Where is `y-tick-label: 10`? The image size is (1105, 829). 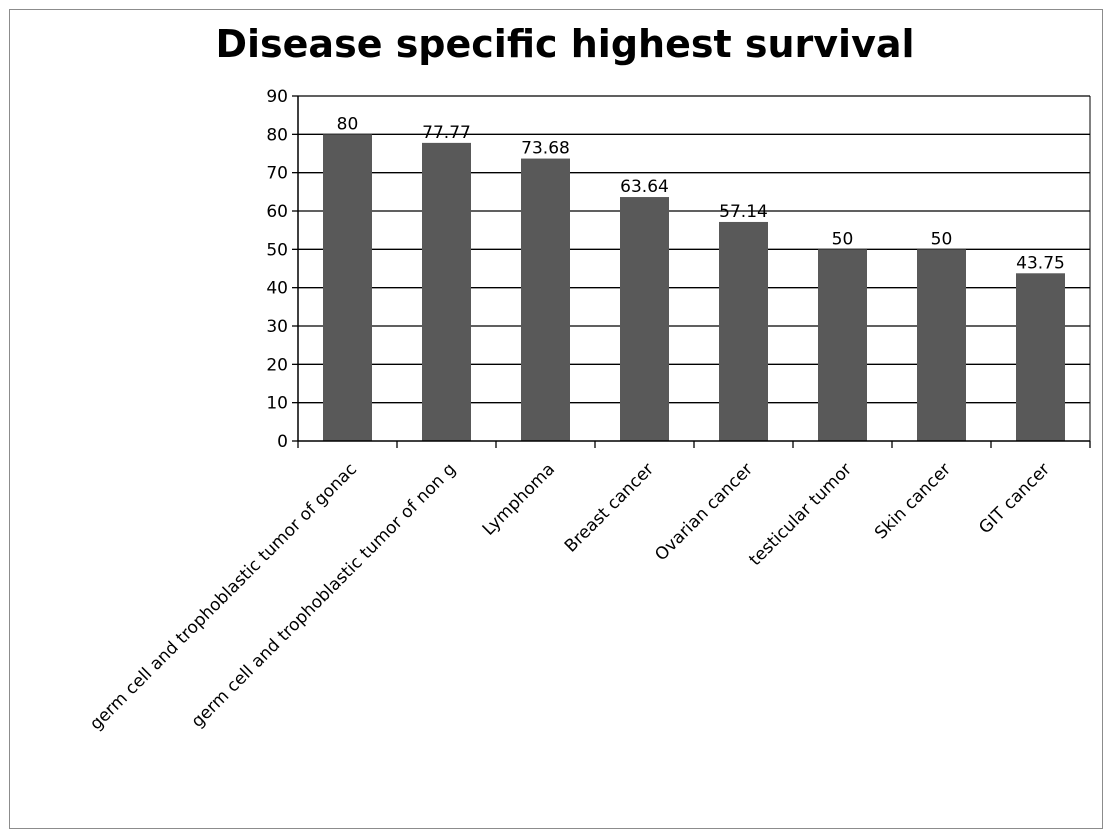
y-tick-label: 10 is located at coordinates (277, 404).